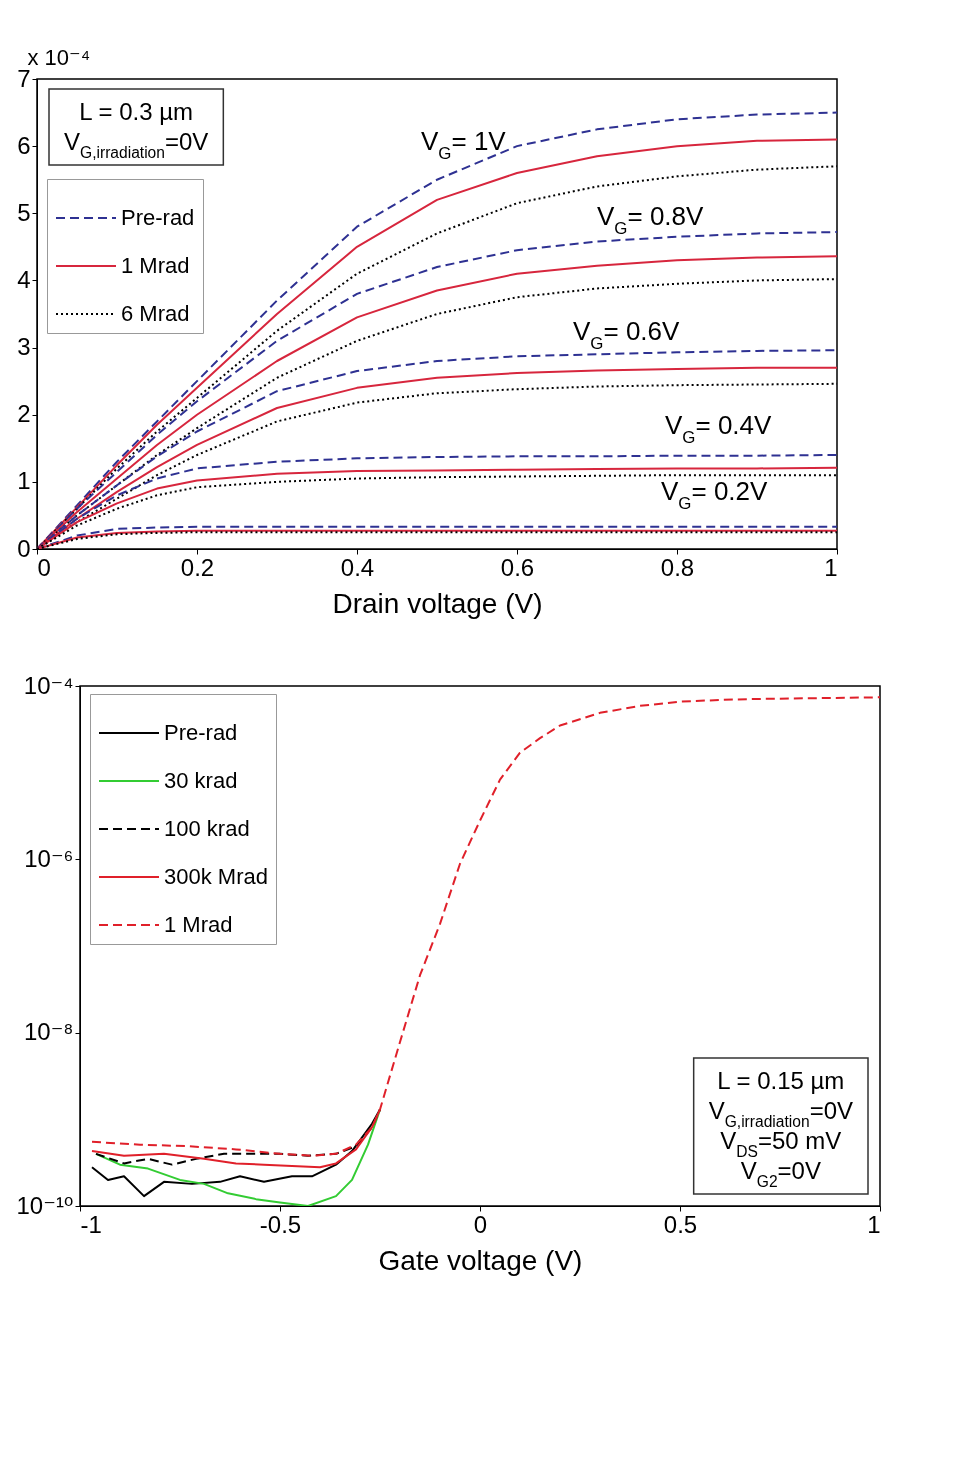  What do you see at coordinates (24, 347) in the screenshot?
I see `y-tick-label: 3` at bounding box center [24, 347].